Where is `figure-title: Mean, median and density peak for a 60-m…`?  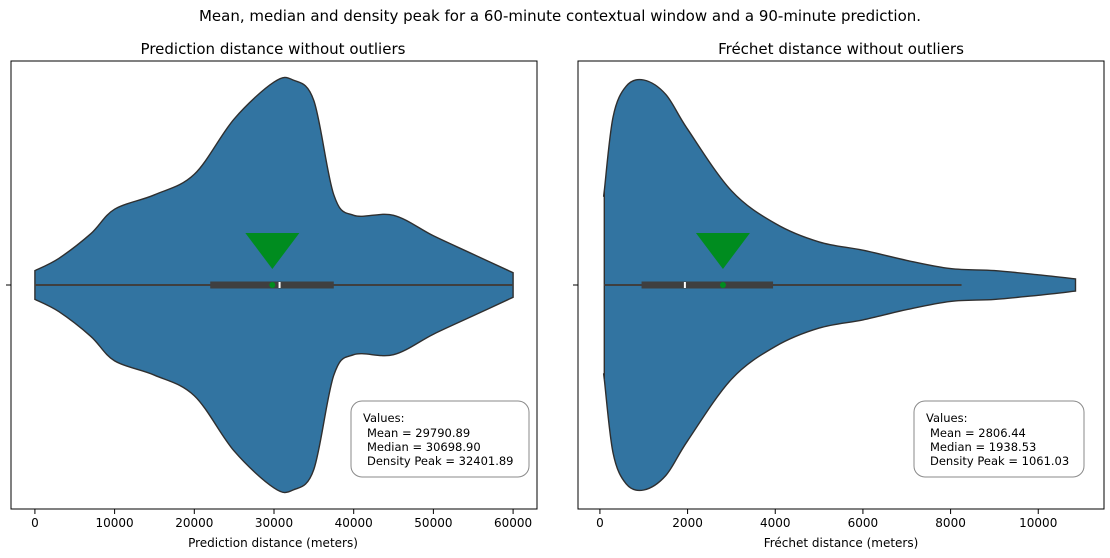 figure-title: Mean, median and density peak for a 60-m… is located at coordinates (560, 16).